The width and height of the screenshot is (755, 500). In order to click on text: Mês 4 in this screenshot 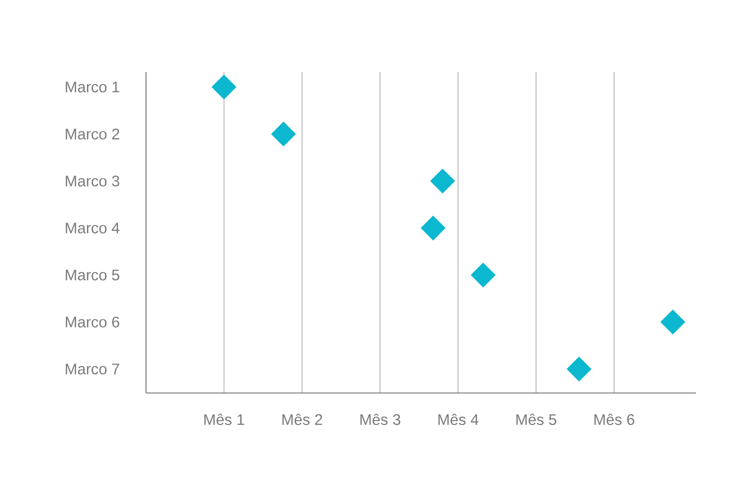, I will do `click(458, 420)`.